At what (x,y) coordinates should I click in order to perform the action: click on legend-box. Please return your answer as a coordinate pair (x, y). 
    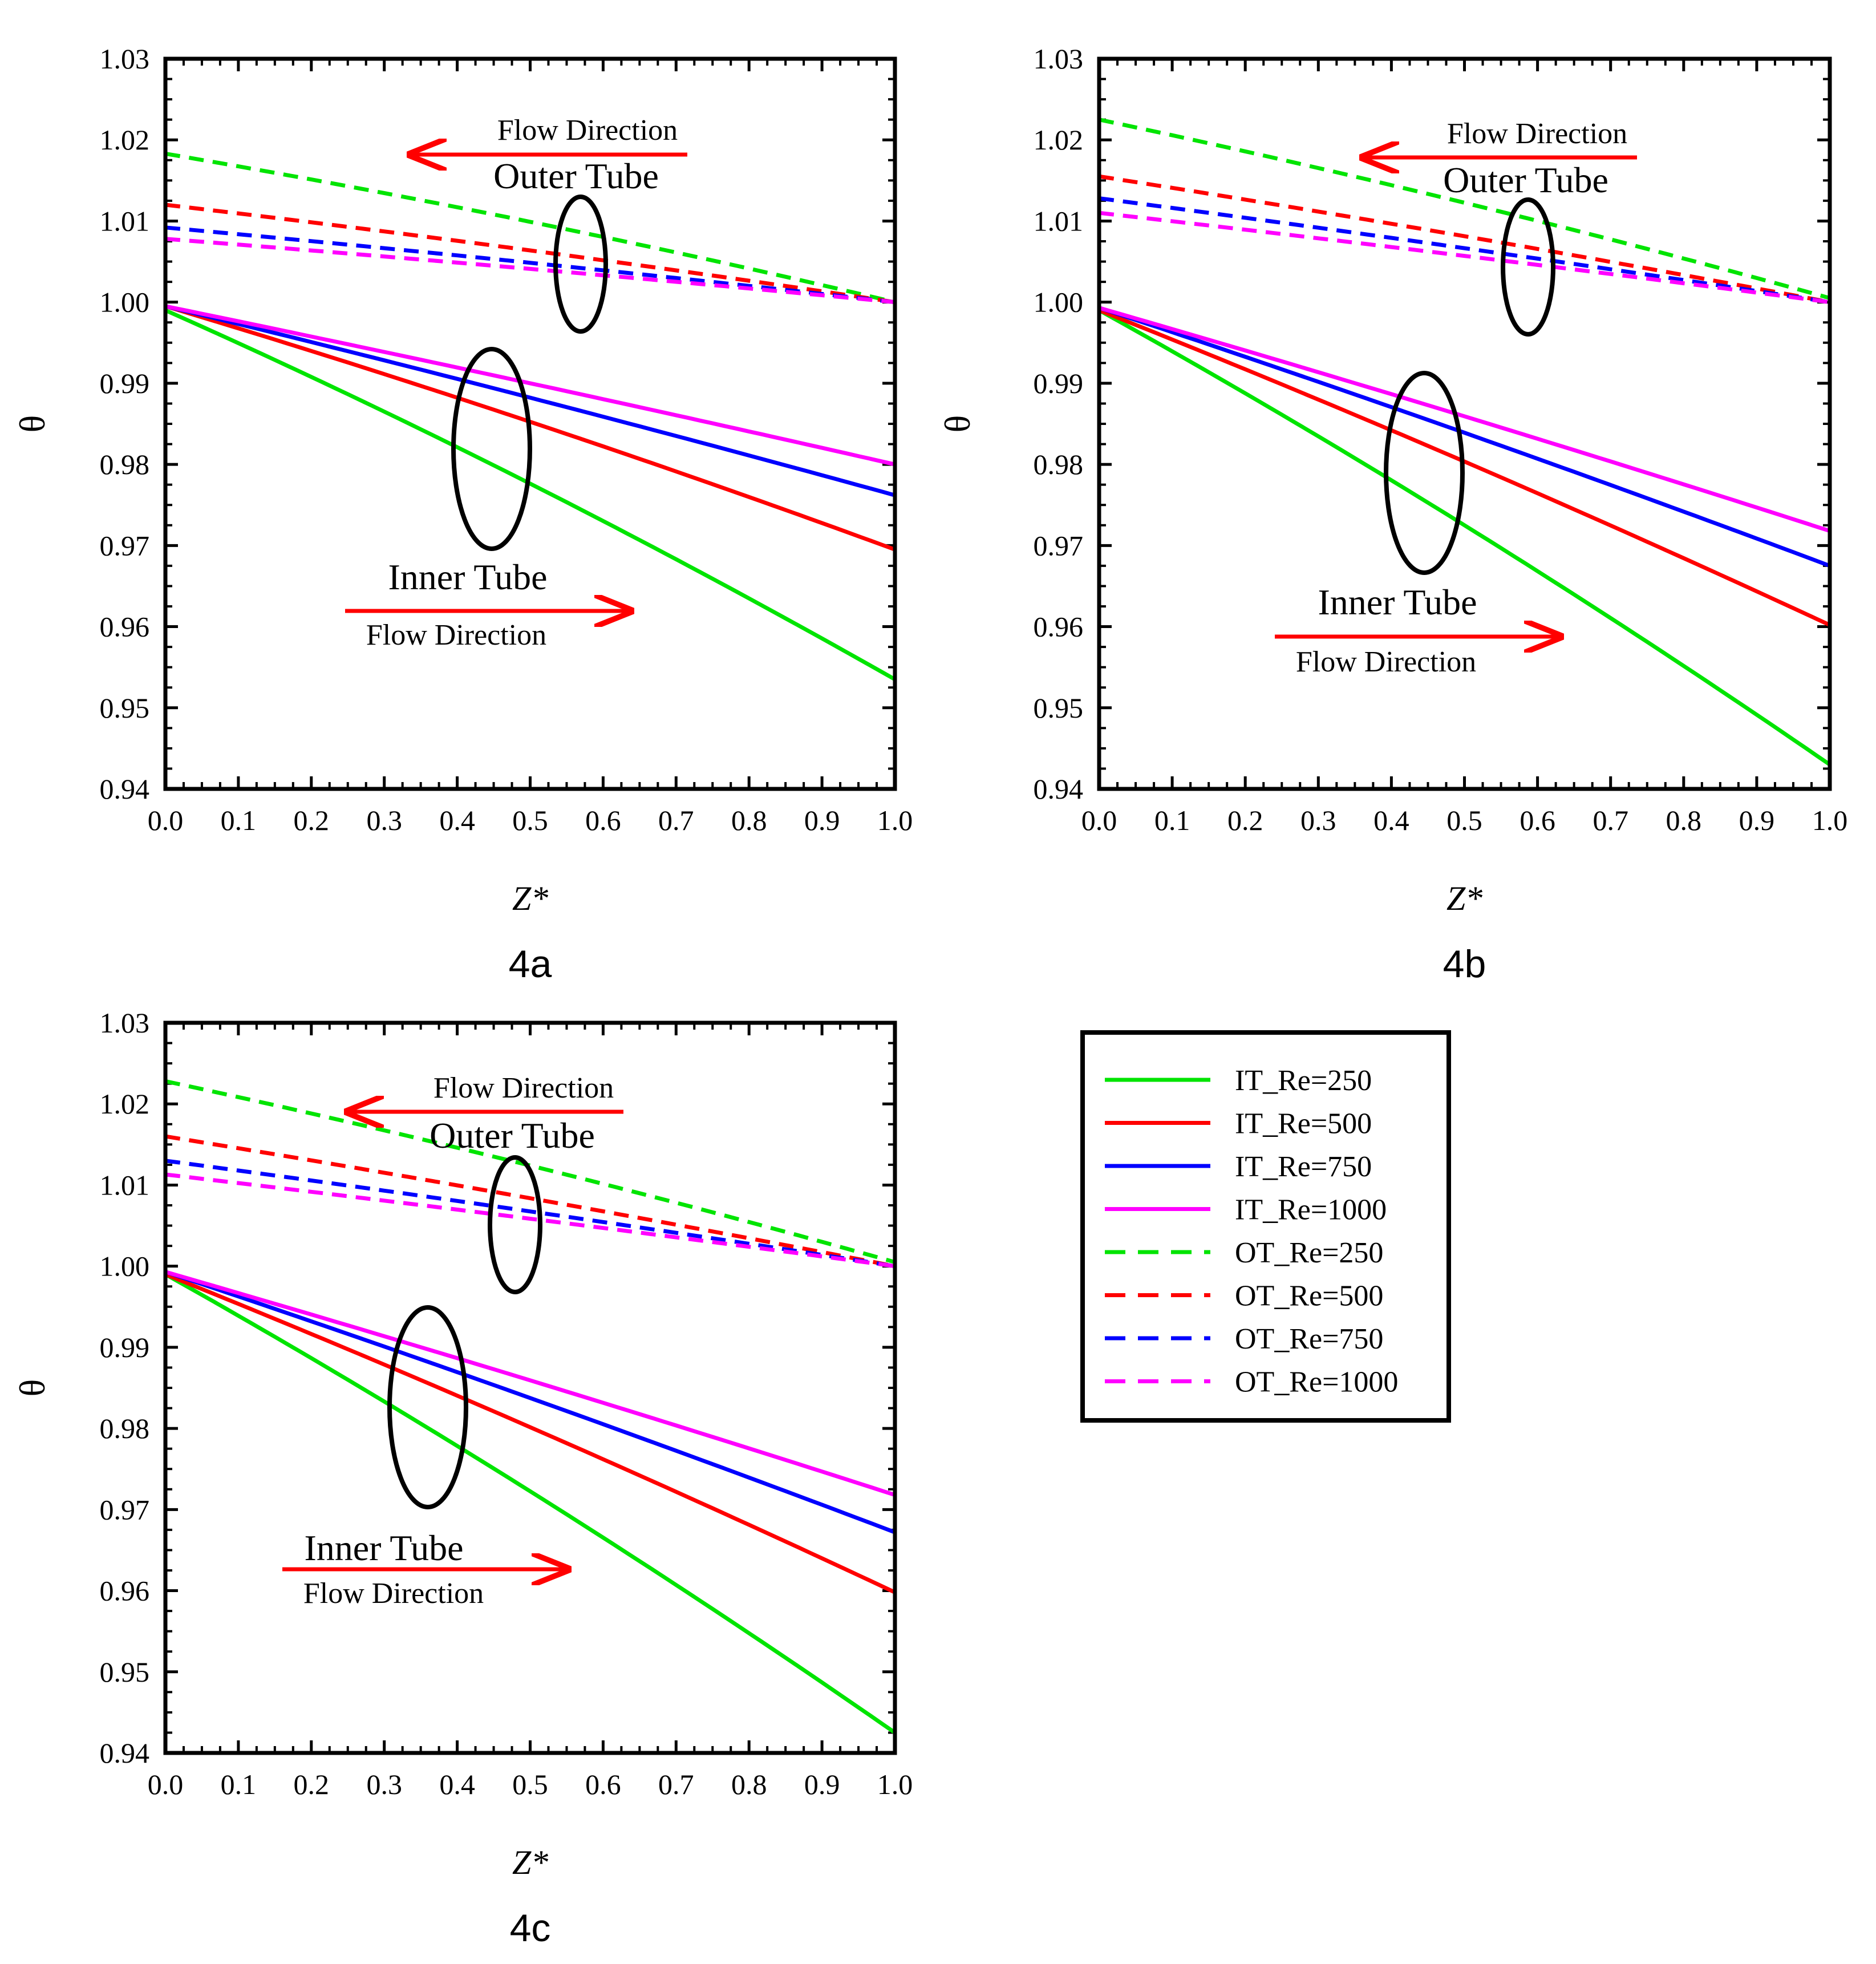
    Looking at the image, I should click on (1265, 1227).